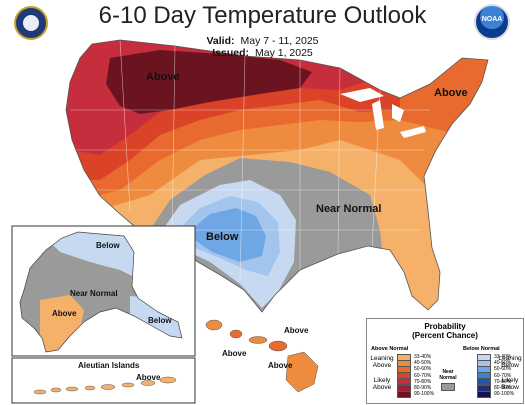  What do you see at coordinates (448, 375) in the screenshot?
I see `legend-near-normal-label: Near Normal` at bounding box center [448, 375].